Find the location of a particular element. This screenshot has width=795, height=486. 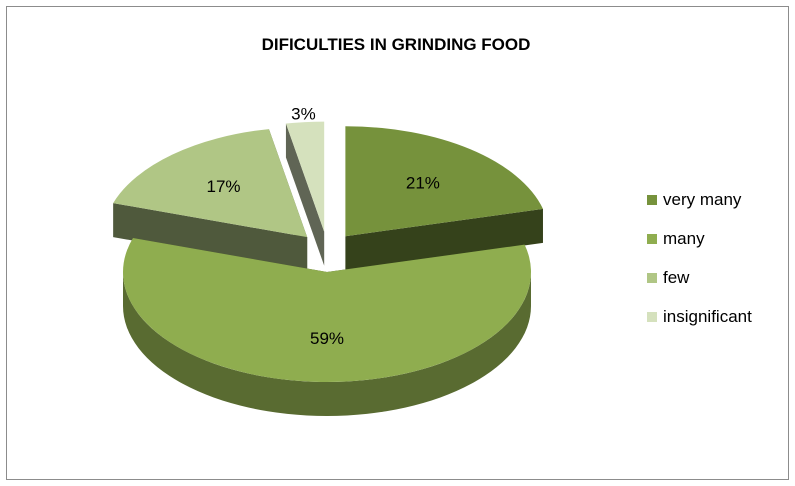

legend-label-few: few is located at coordinates (676, 277).